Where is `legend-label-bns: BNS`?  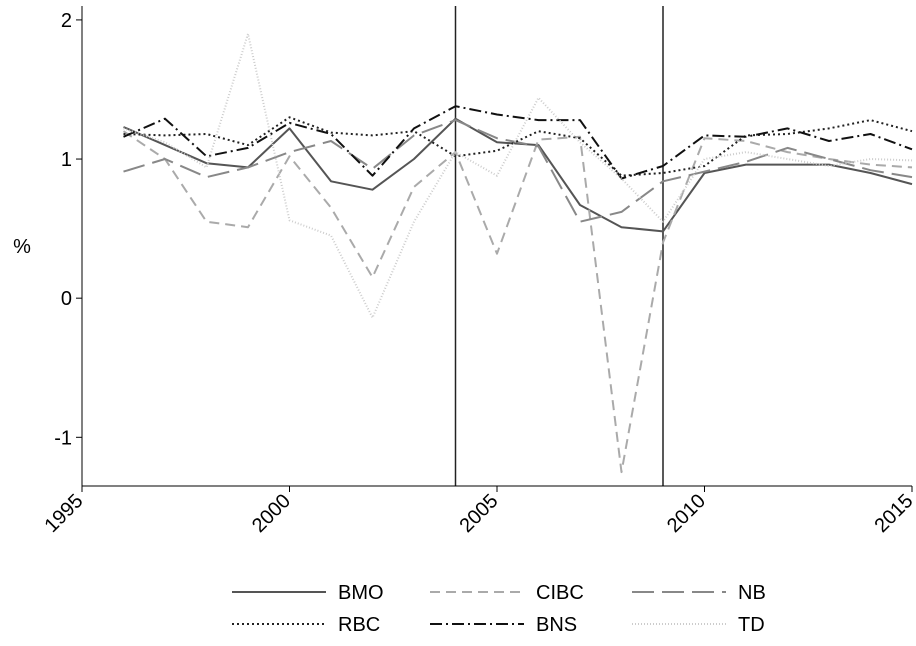 legend-label-bns: BNS is located at coordinates (556, 625).